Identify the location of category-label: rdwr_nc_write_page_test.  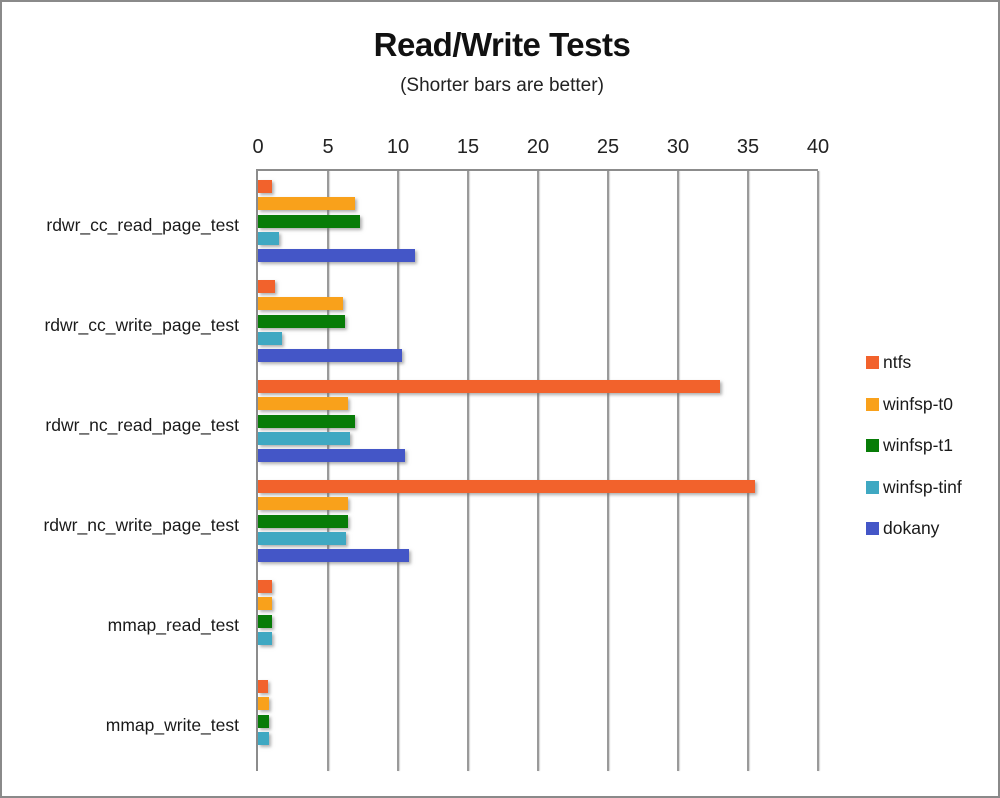
(141, 524).